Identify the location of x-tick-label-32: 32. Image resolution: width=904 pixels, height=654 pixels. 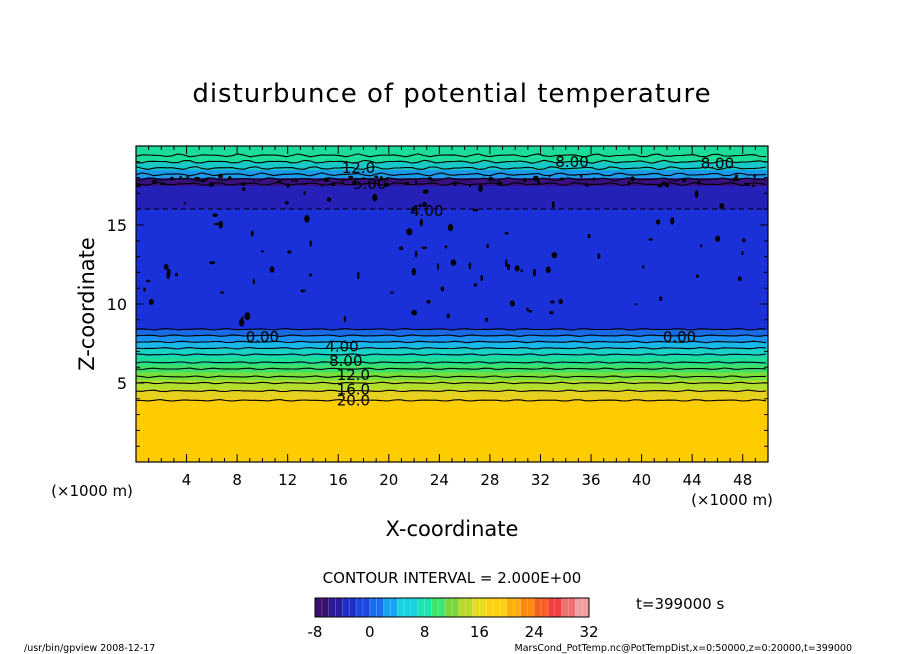
(540, 480).